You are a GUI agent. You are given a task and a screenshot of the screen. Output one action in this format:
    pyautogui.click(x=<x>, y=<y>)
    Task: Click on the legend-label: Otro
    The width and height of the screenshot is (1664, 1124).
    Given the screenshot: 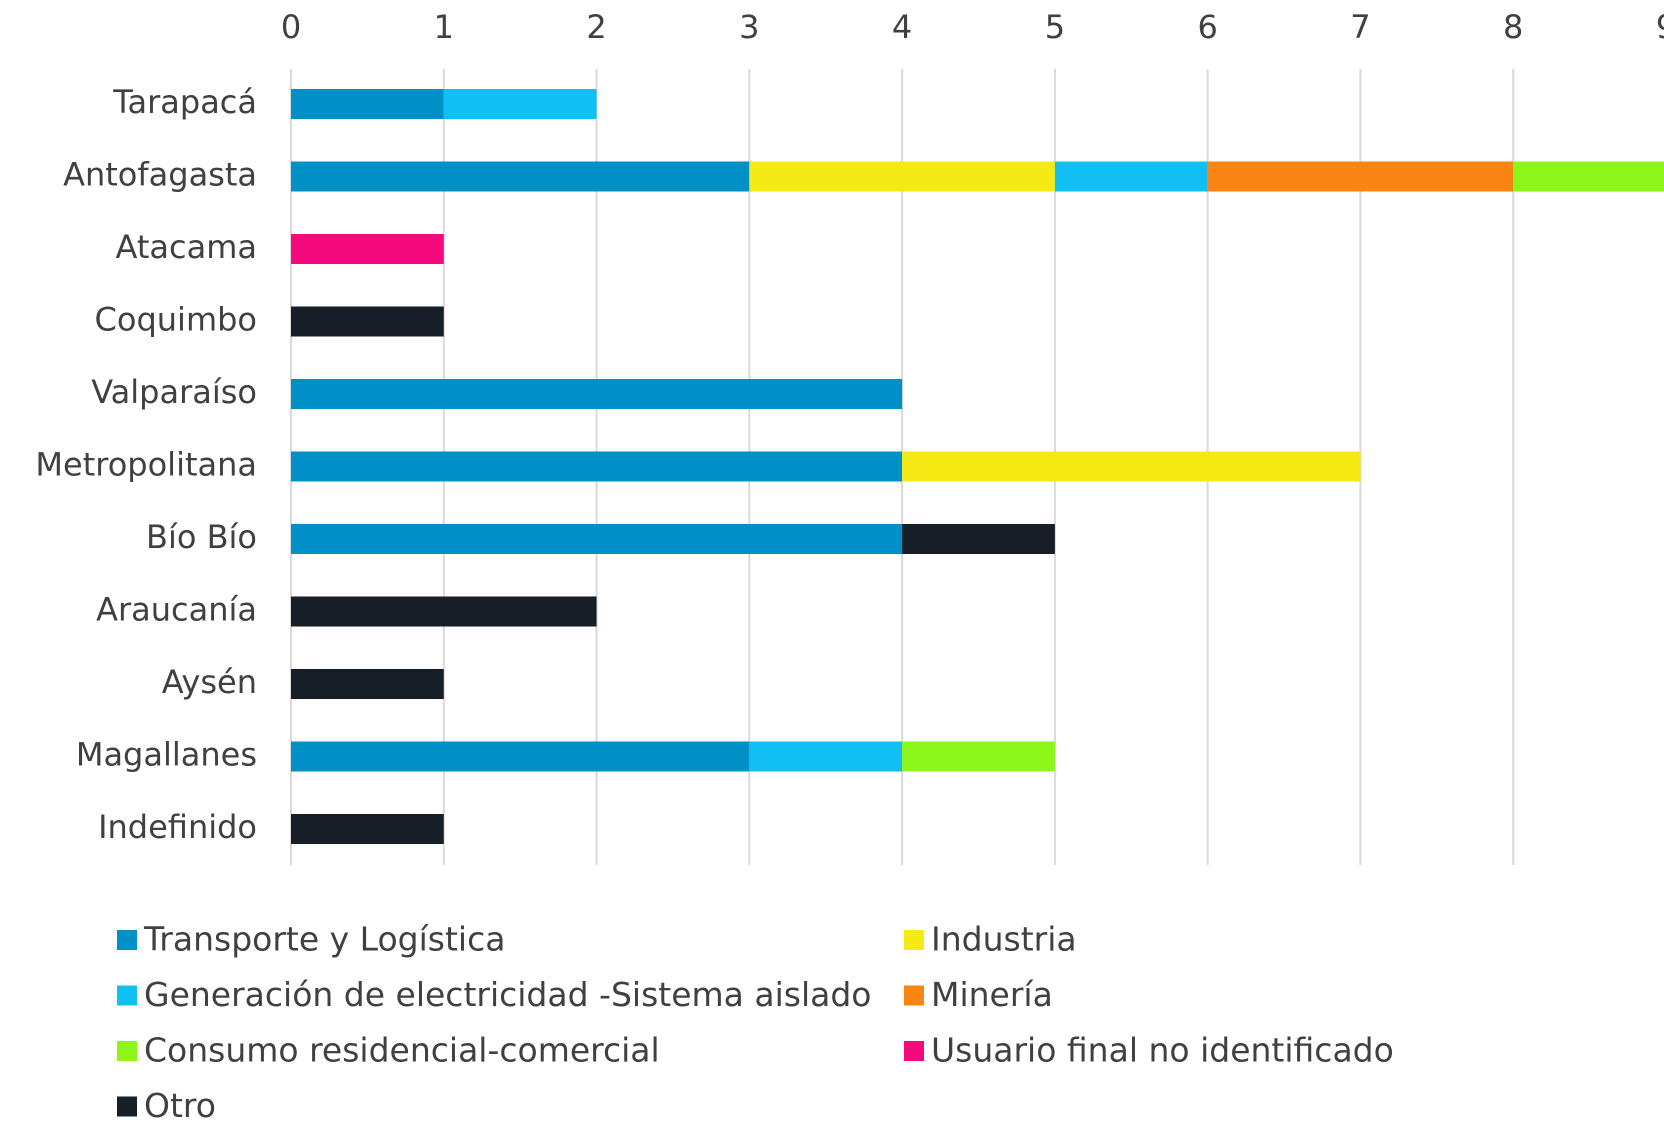 What is the action you would take?
    pyautogui.click(x=180, y=1105)
    